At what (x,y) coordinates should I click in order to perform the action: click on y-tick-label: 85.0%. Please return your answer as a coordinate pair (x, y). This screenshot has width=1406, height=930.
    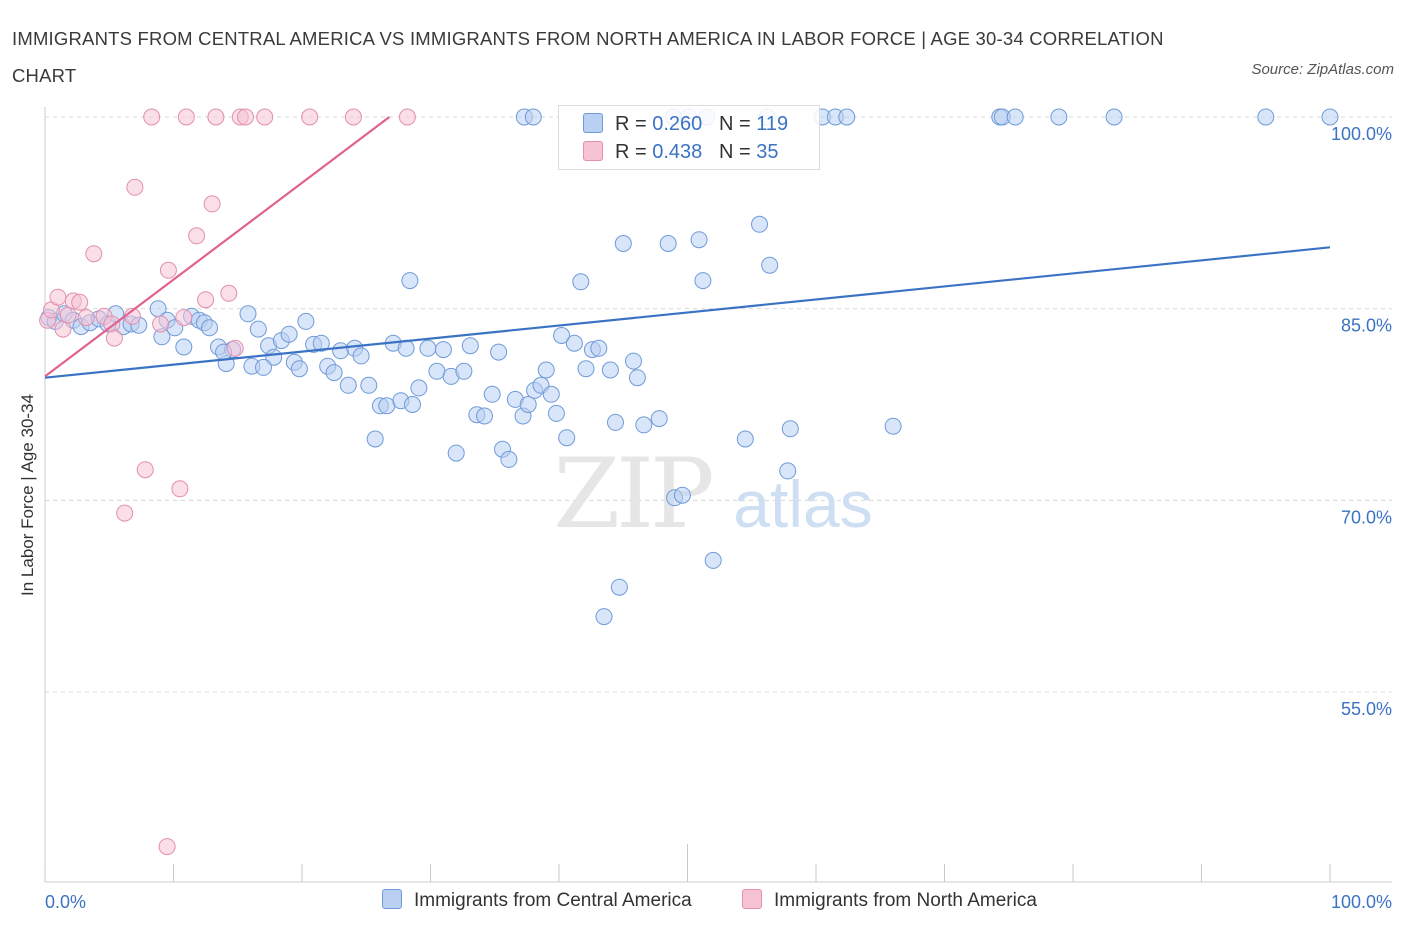
    Looking at the image, I should click on (1366, 326).